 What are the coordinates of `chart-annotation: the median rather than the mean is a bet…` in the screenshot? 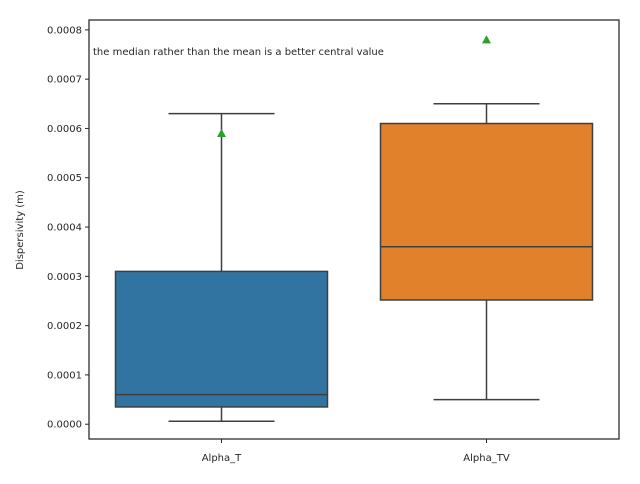 It's located at (238, 52).